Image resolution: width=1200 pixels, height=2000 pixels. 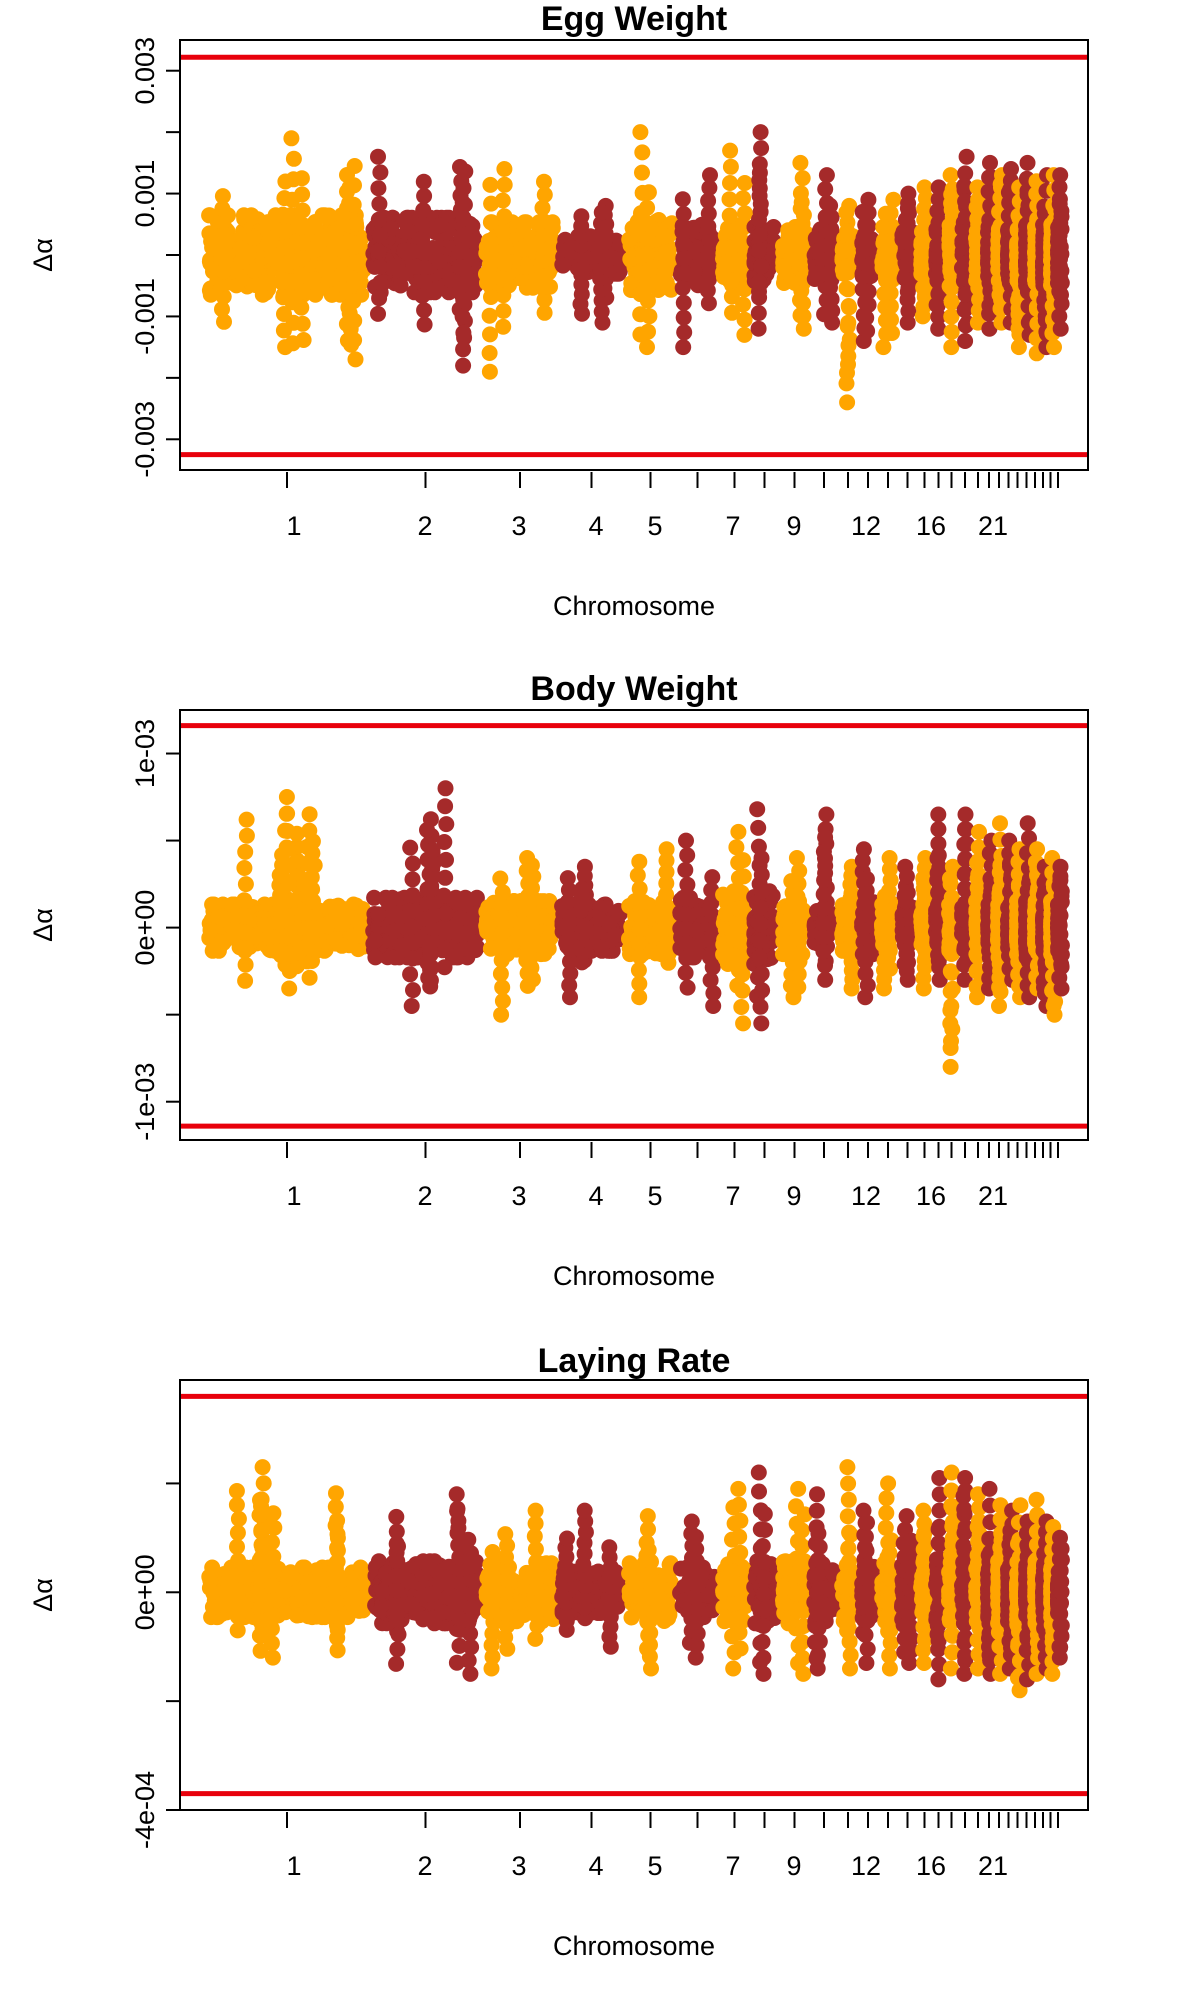 I want to click on chromosome-1-points, so click(x=287, y=893).